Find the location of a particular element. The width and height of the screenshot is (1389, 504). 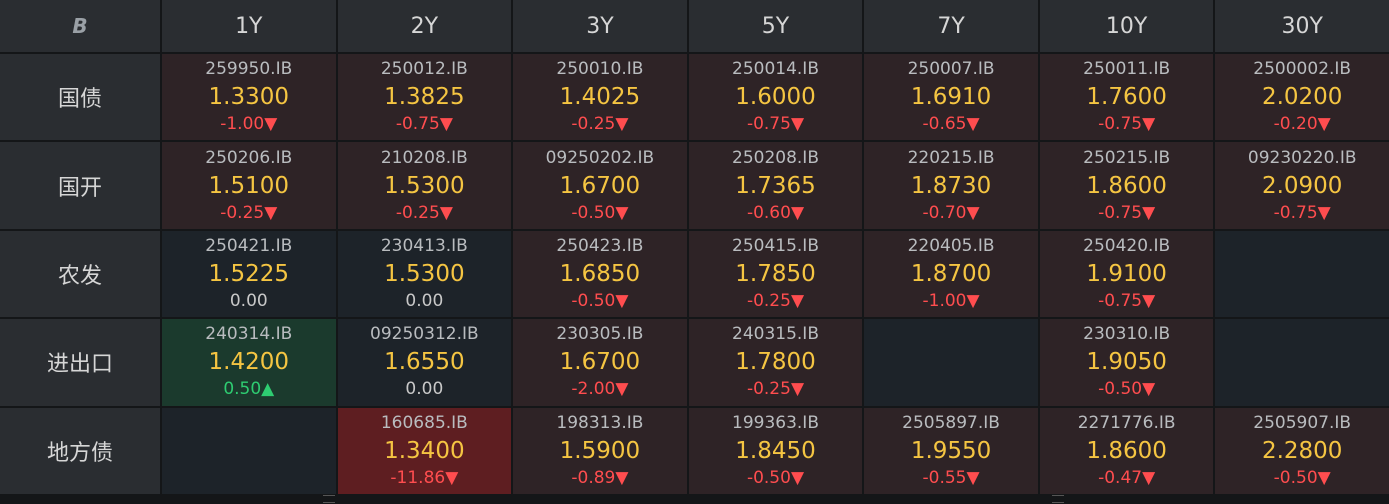

yield-value: 1.3825 is located at coordinates (424, 97).